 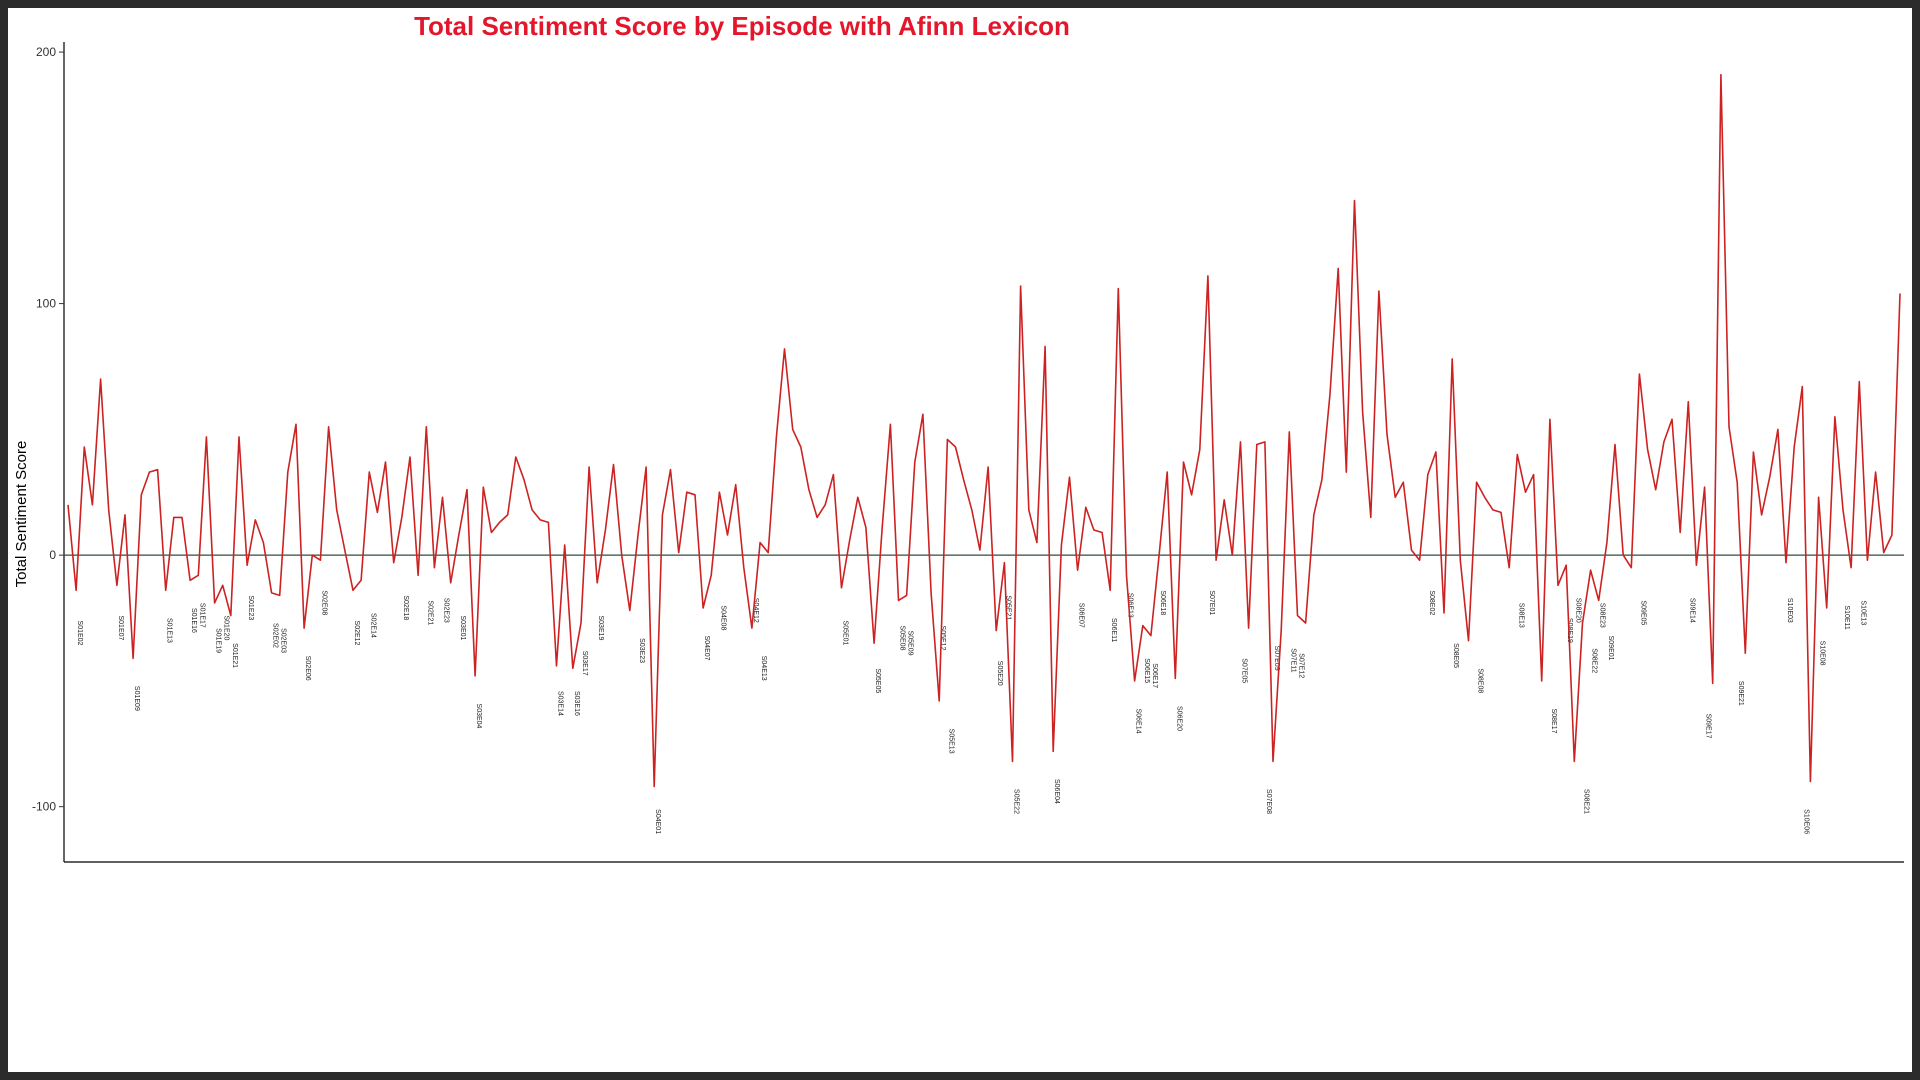 I want to click on episode-label: S08E13, so click(x=1520, y=615).